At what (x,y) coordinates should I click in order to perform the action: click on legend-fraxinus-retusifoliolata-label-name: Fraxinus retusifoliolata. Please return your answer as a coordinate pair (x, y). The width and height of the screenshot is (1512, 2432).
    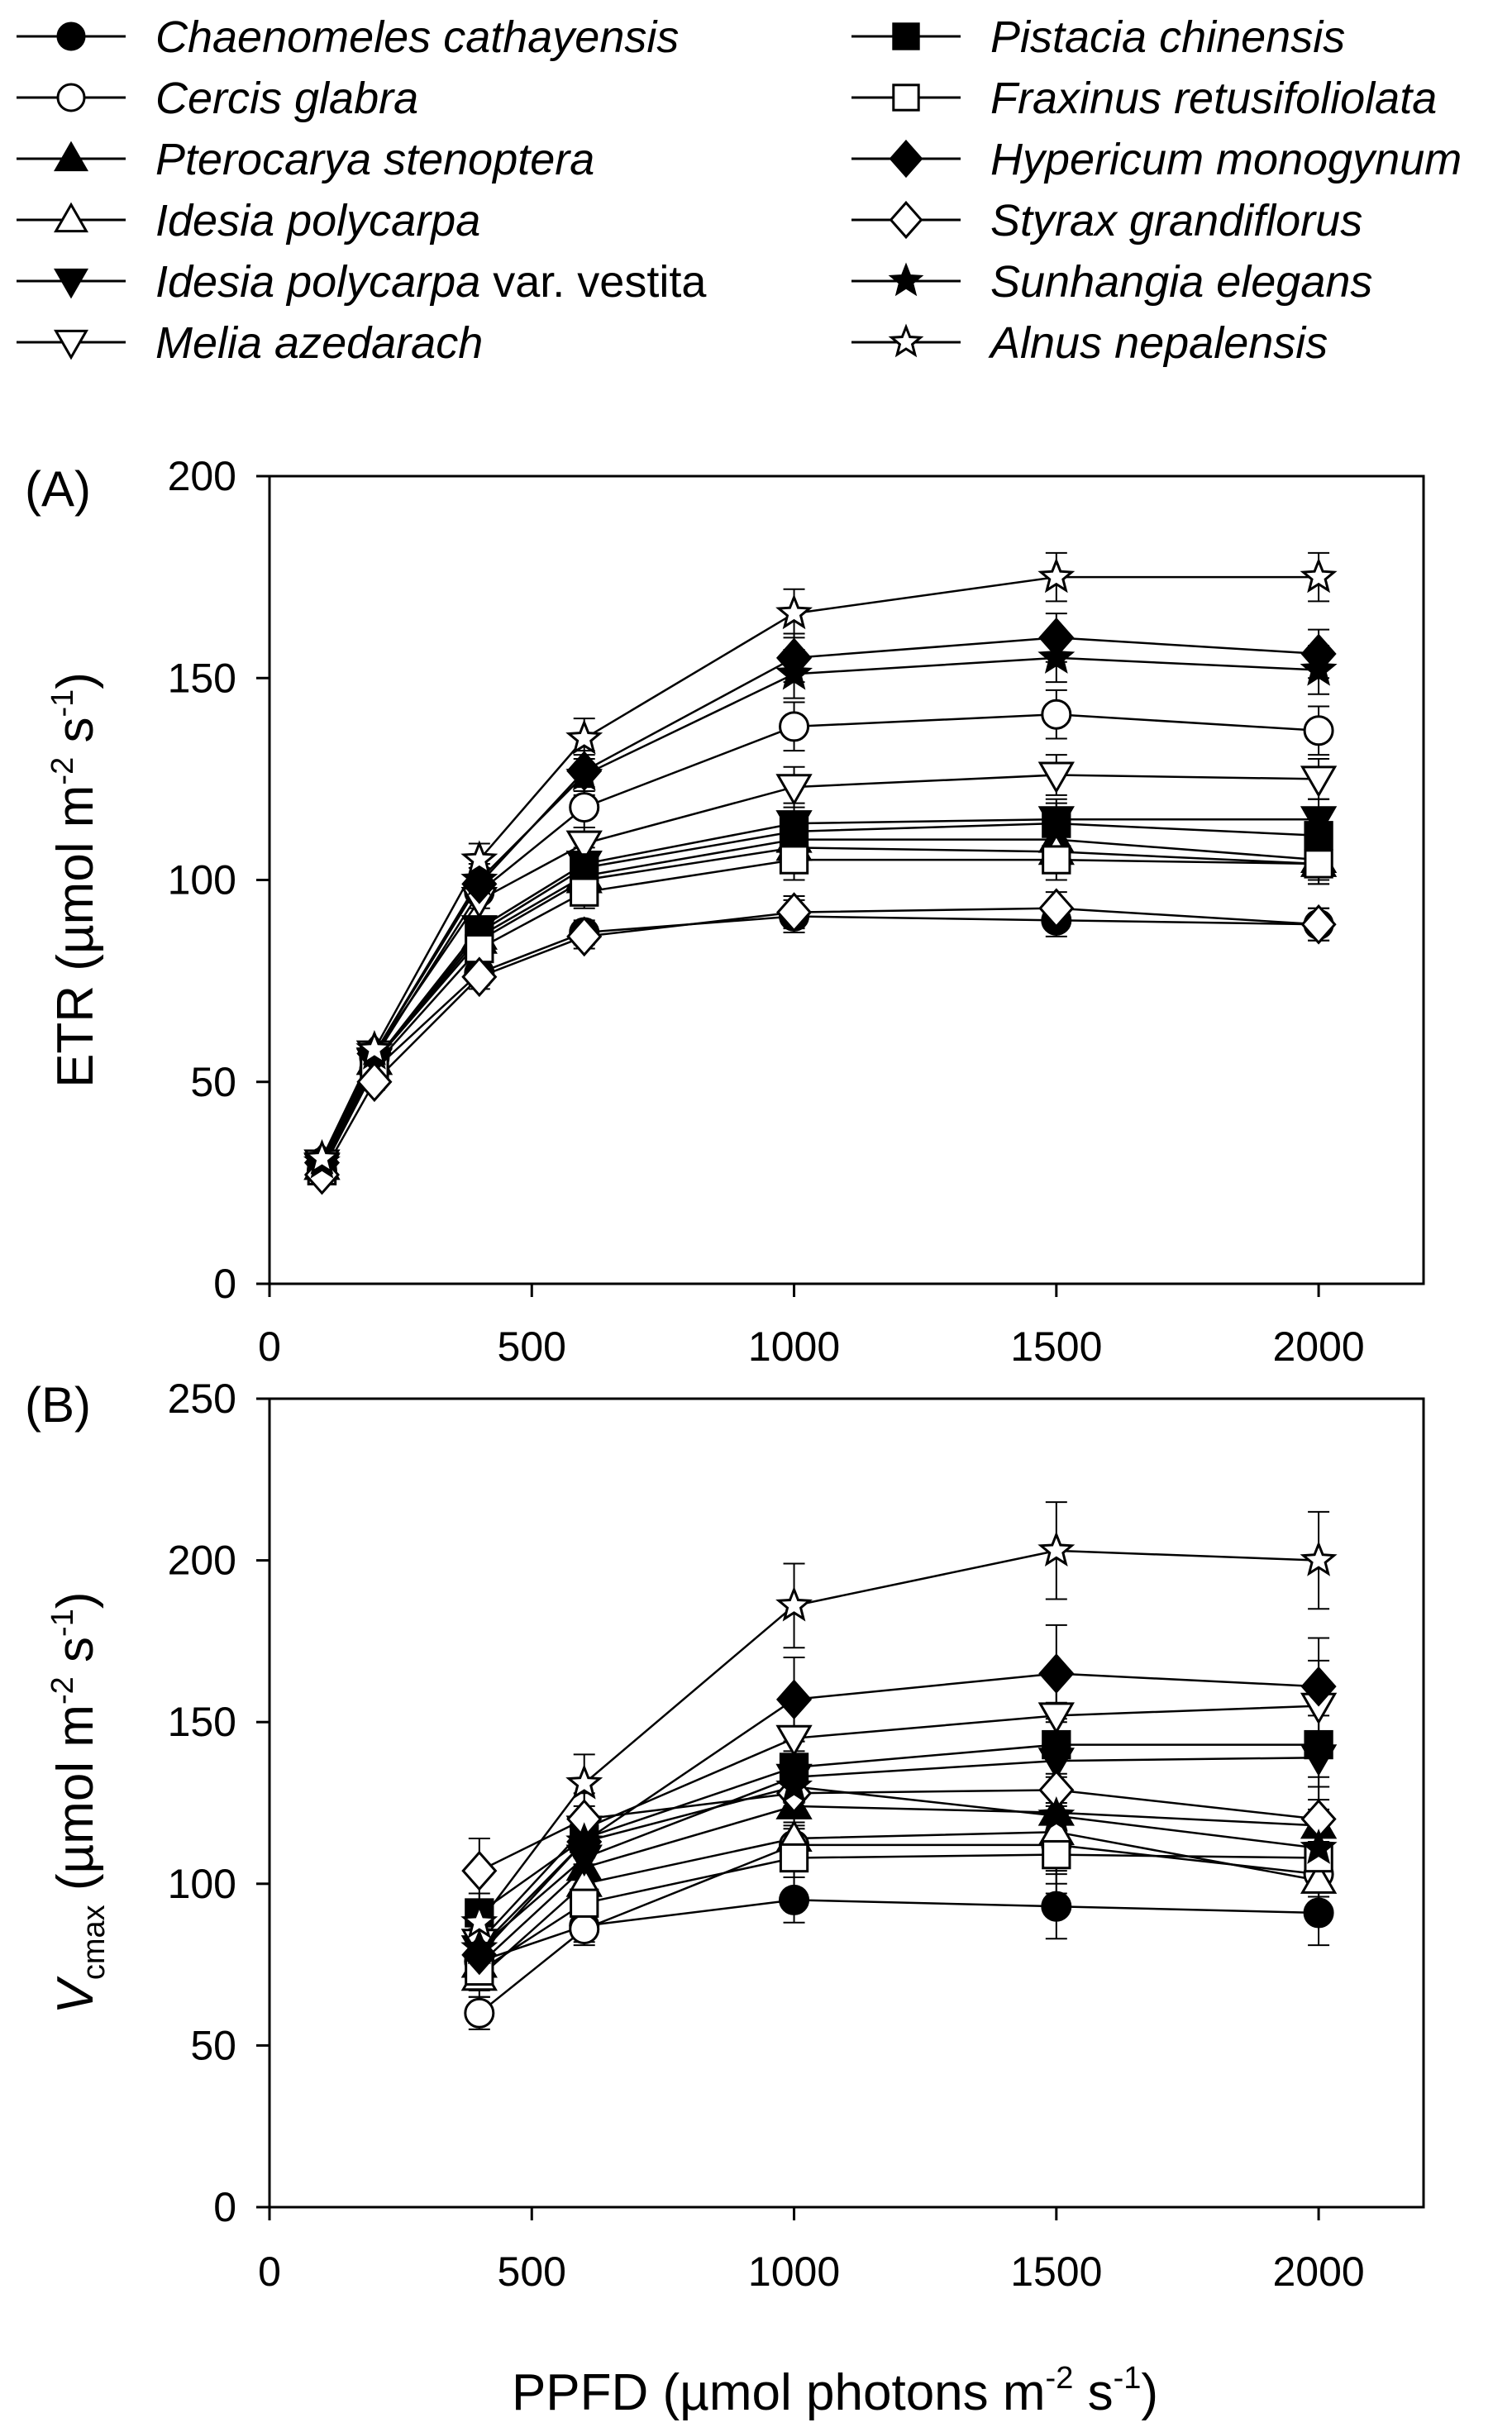
    Looking at the image, I should click on (1213, 98).